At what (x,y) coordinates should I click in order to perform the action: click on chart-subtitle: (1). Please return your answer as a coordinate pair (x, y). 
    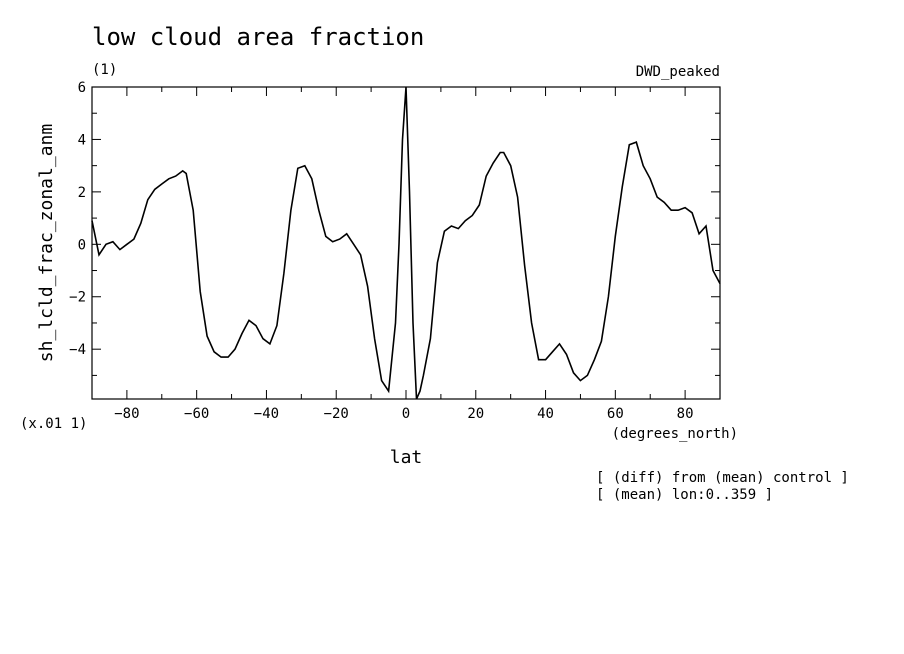
    Looking at the image, I should click on (104, 70).